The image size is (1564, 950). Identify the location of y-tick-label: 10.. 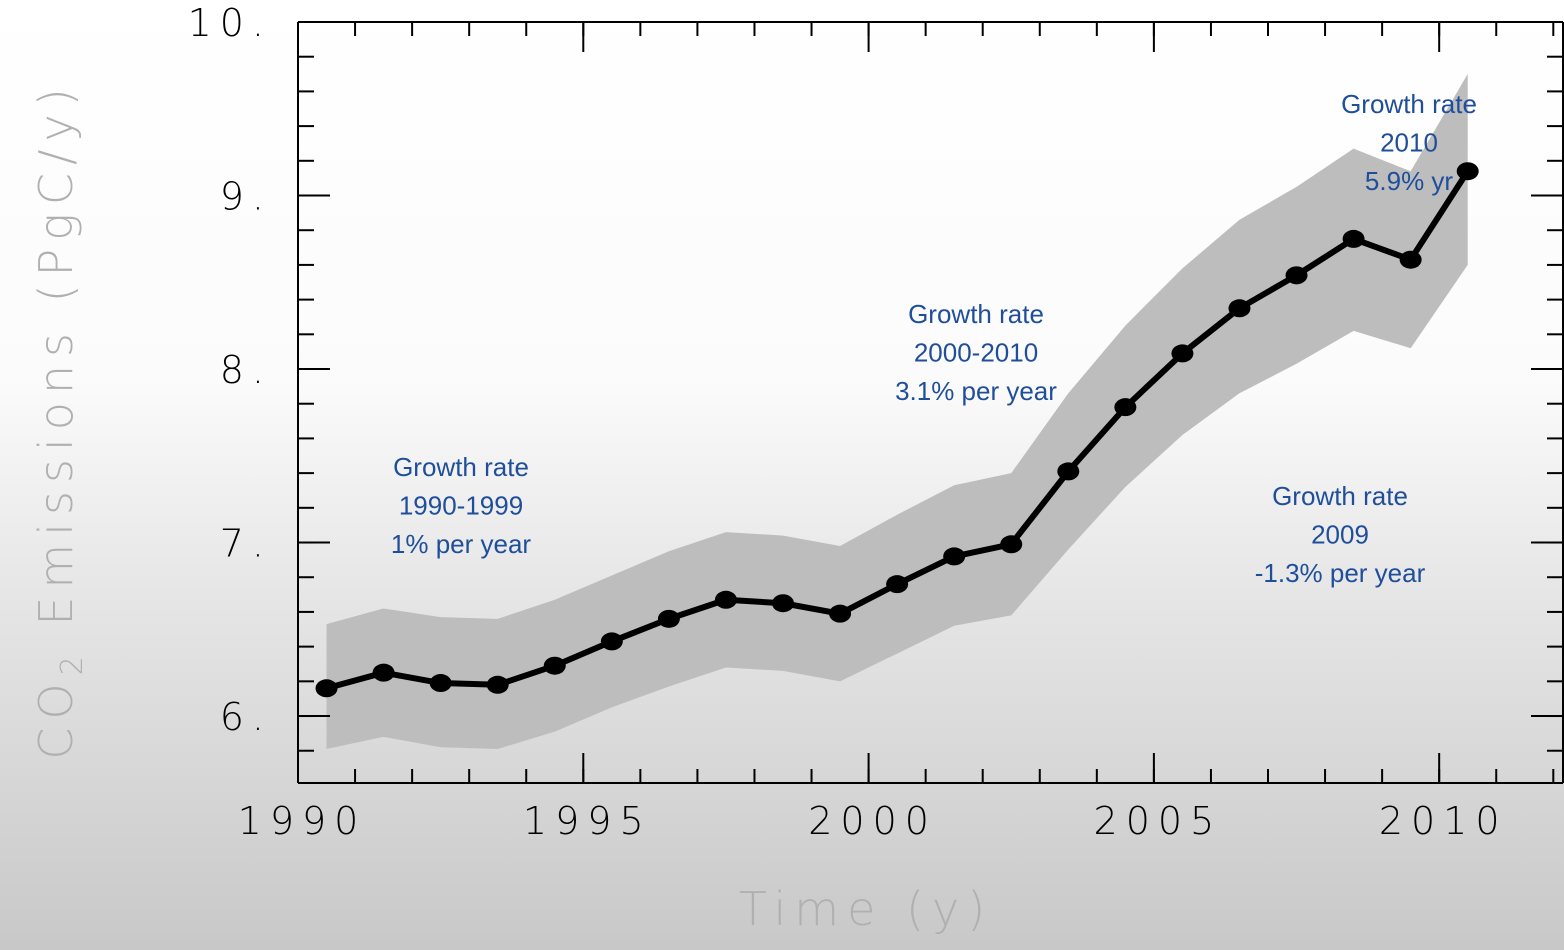
(230, 23).